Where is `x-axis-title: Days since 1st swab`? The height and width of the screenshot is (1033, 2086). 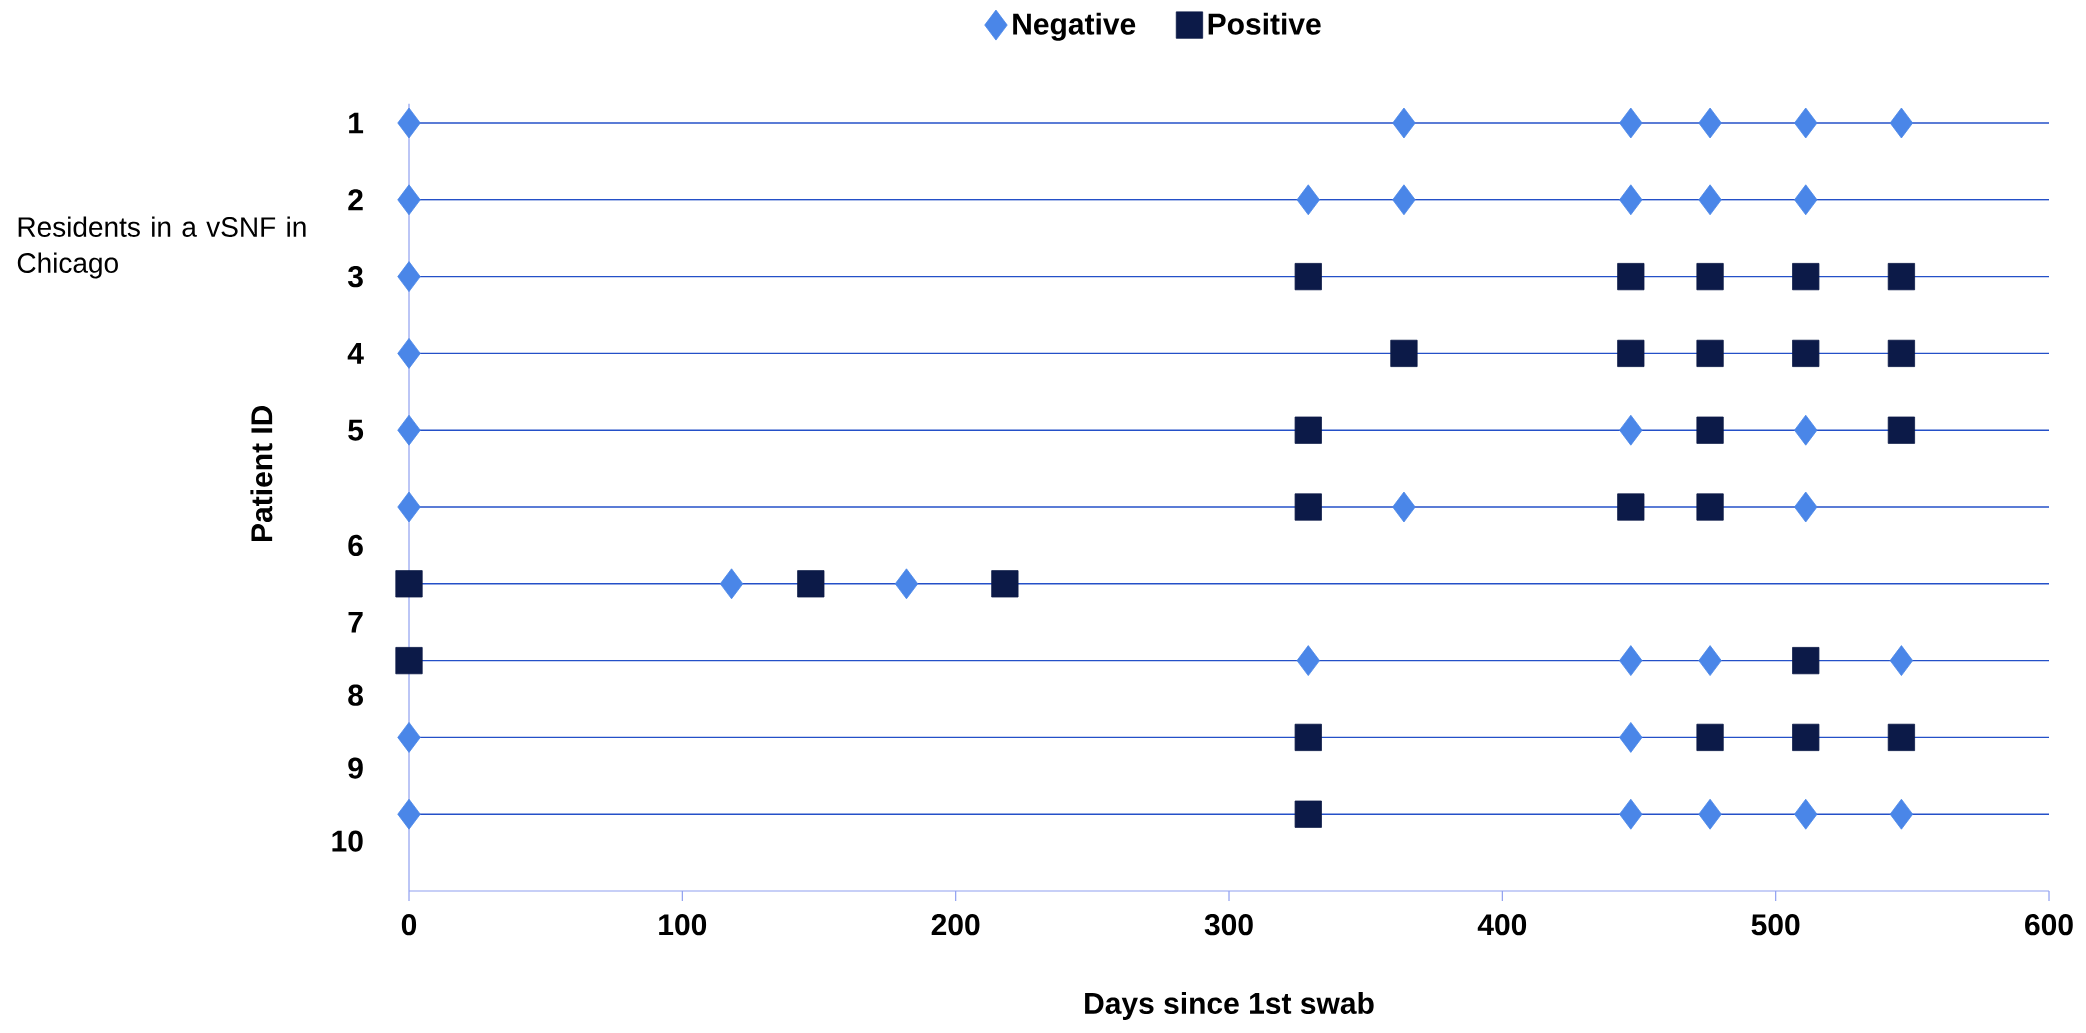 x-axis-title: Days since 1st swab is located at coordinates (1229, 1005).